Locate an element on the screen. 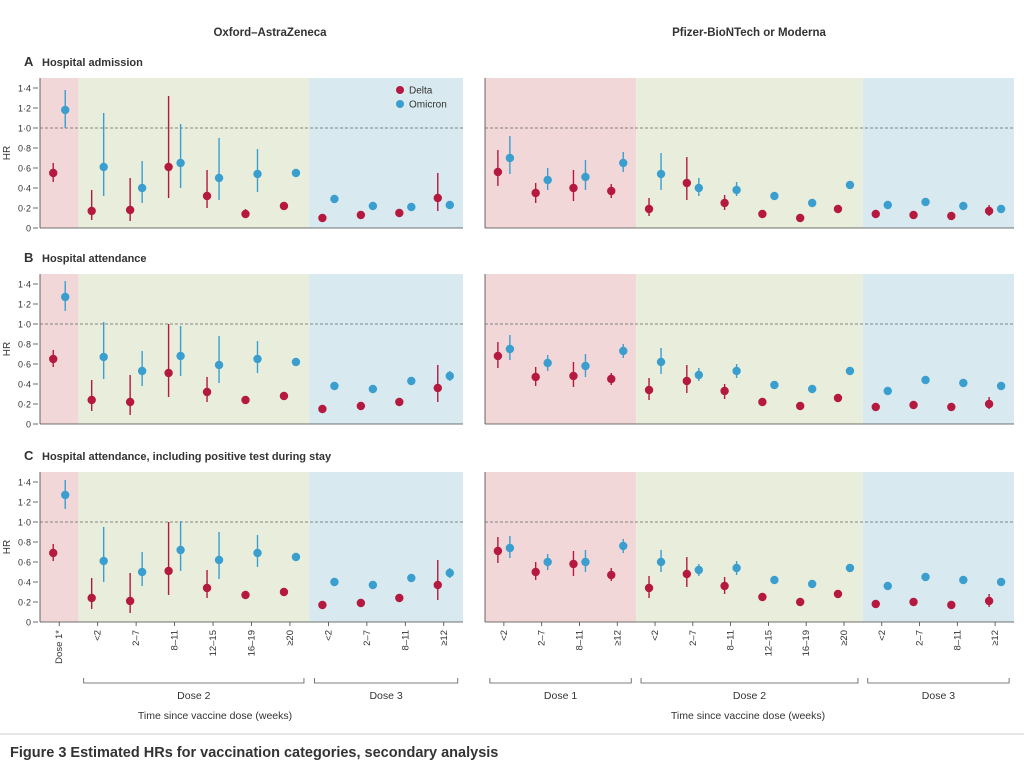 This screenshot has height=772, width=1024. x-tick-label: 12–15 is located at coordinates (768, 643).